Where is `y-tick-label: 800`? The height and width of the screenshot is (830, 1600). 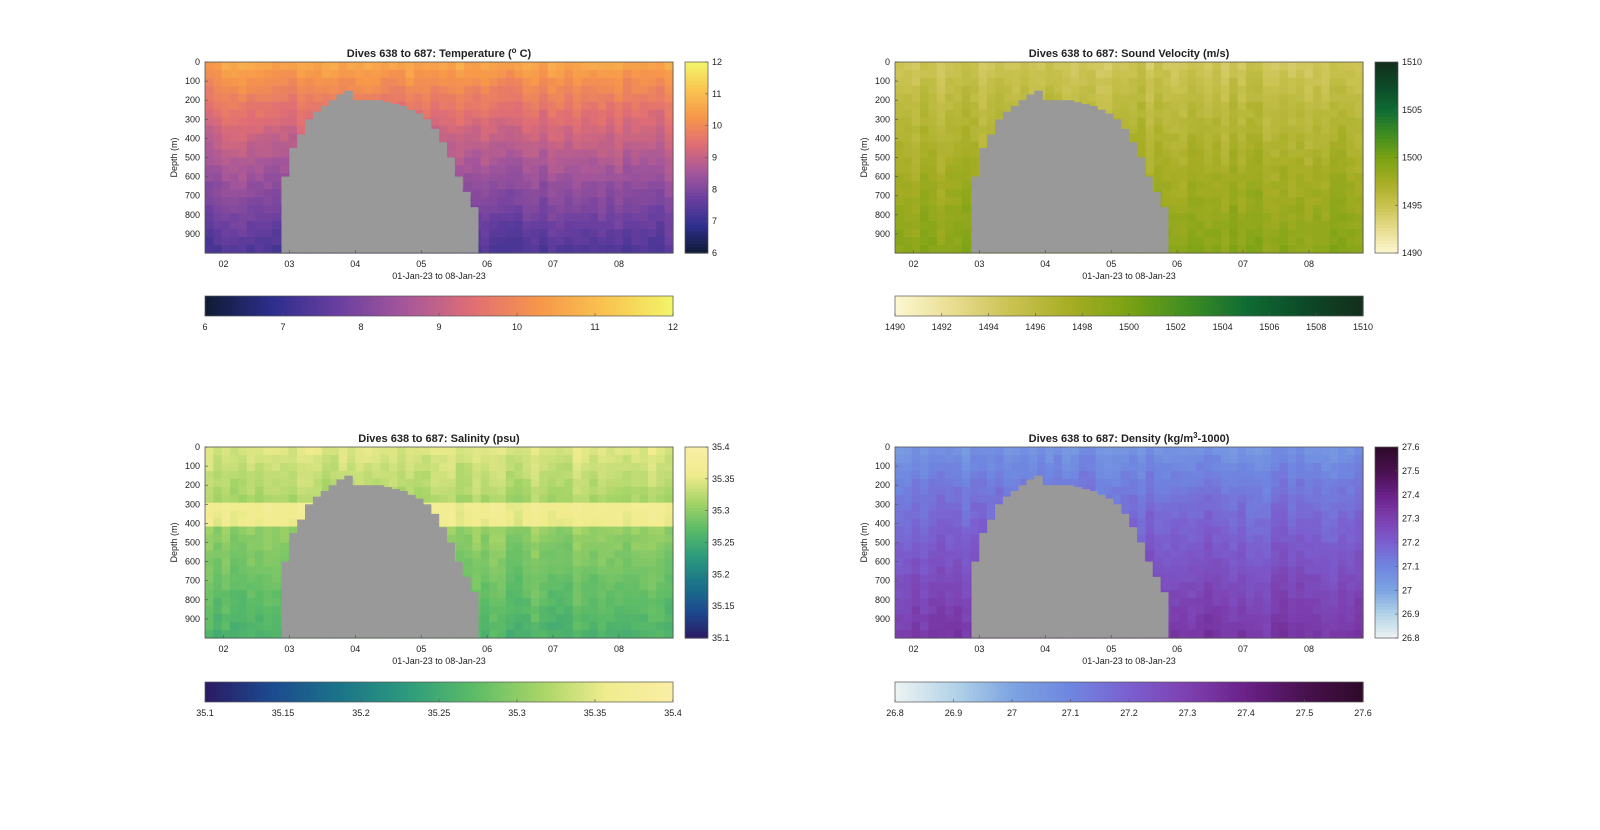
y-tick-label: 800 is located at coordinates (192, 600).